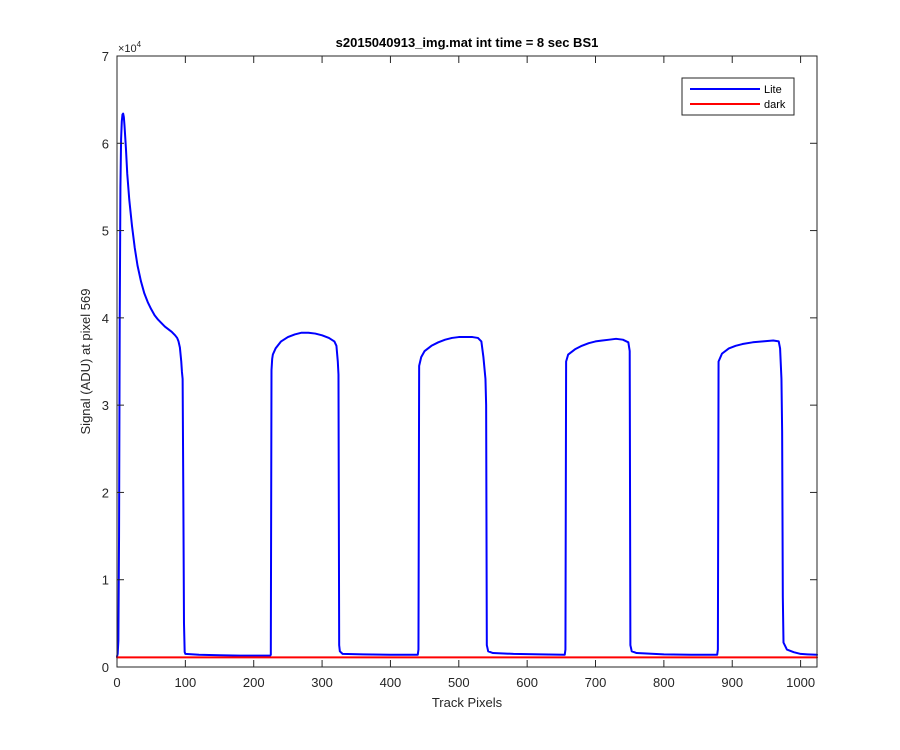 The width and height of the screenshot is (900, 750). What do you see at coordinates (105, 143) in the screenshot?
I see `y-tick-label: 6` at bounding box center [105, 143].